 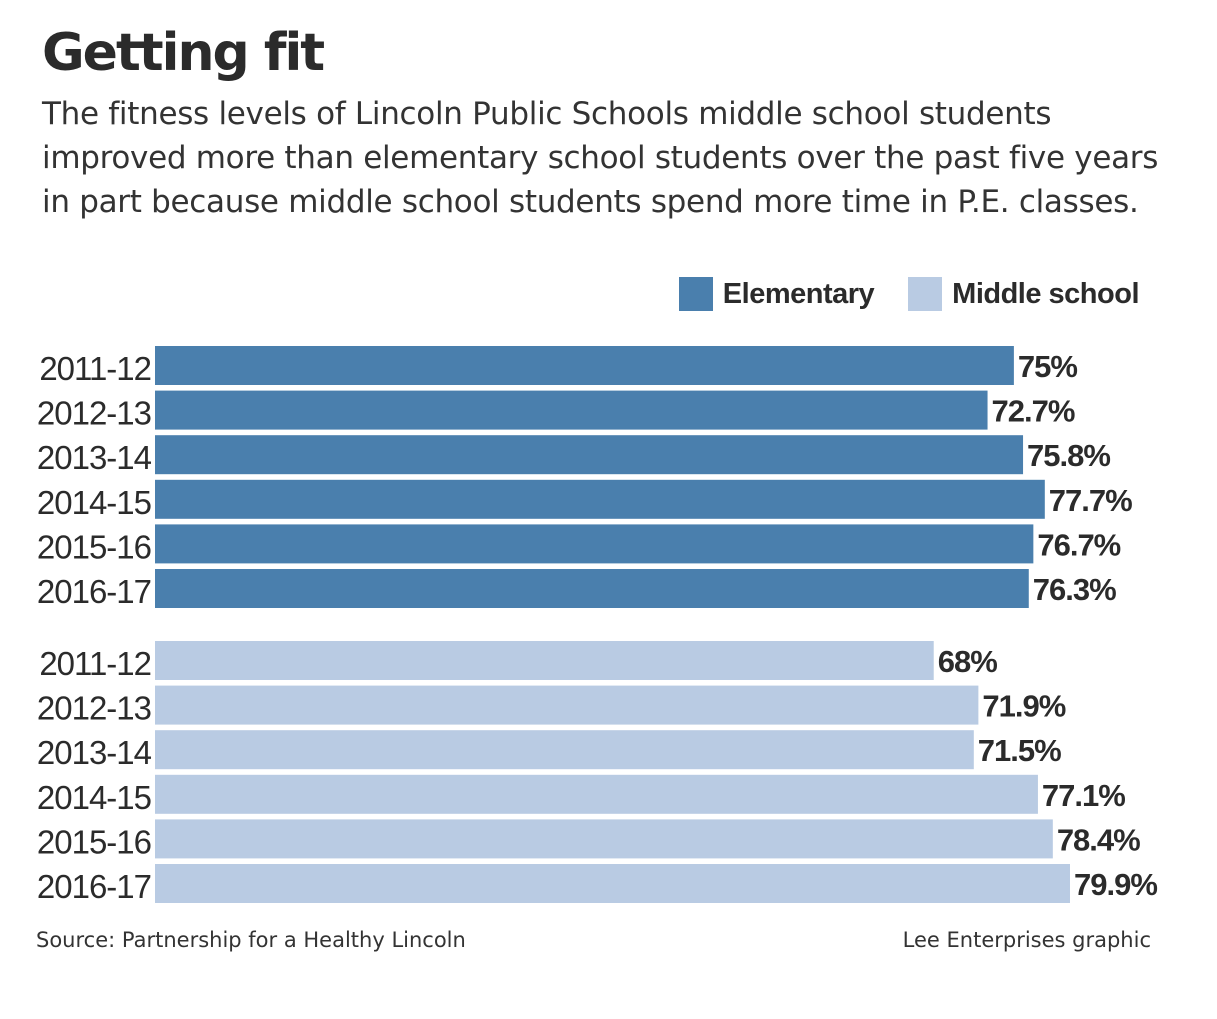 What do you see at coordinates (94, 841) in the screenshot?
I see `category-label-middle-school-2015-16: 2015-16` at bounding box center [94, 841].